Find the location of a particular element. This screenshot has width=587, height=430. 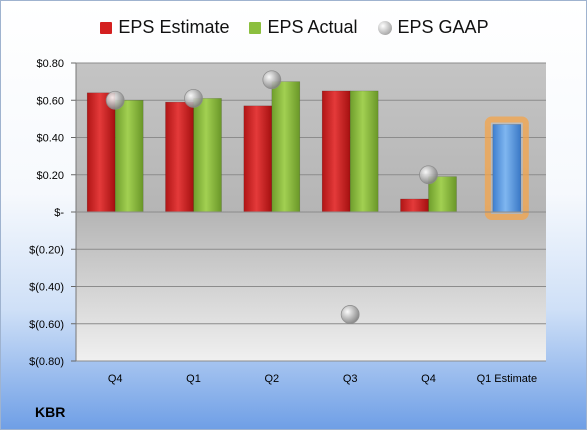

y-tick-label: $- is located at coordinates (59, 213).